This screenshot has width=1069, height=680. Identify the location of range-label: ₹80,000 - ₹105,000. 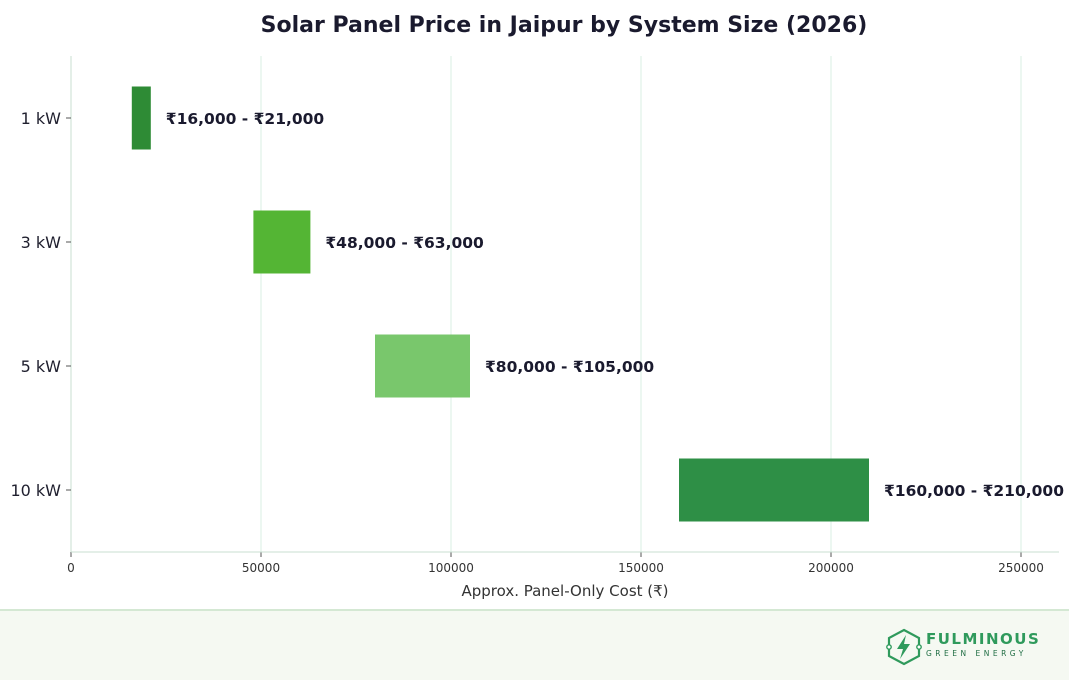
(569, 367).